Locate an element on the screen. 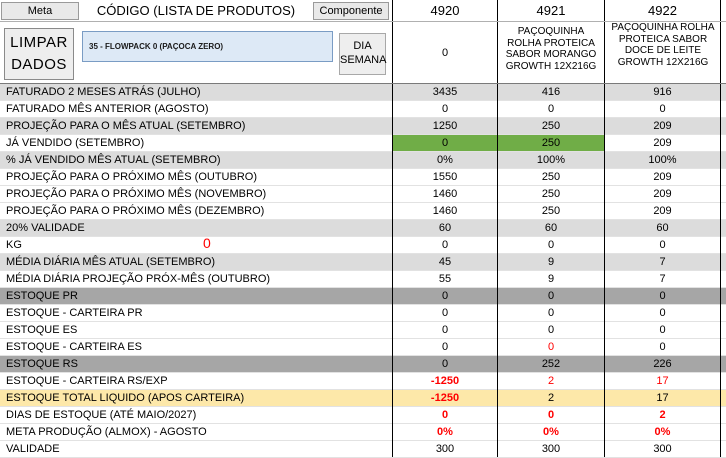  row-label: META PRODUÇÃO (ALMOX) - AGOSTO is located at coordinates (106, 432).